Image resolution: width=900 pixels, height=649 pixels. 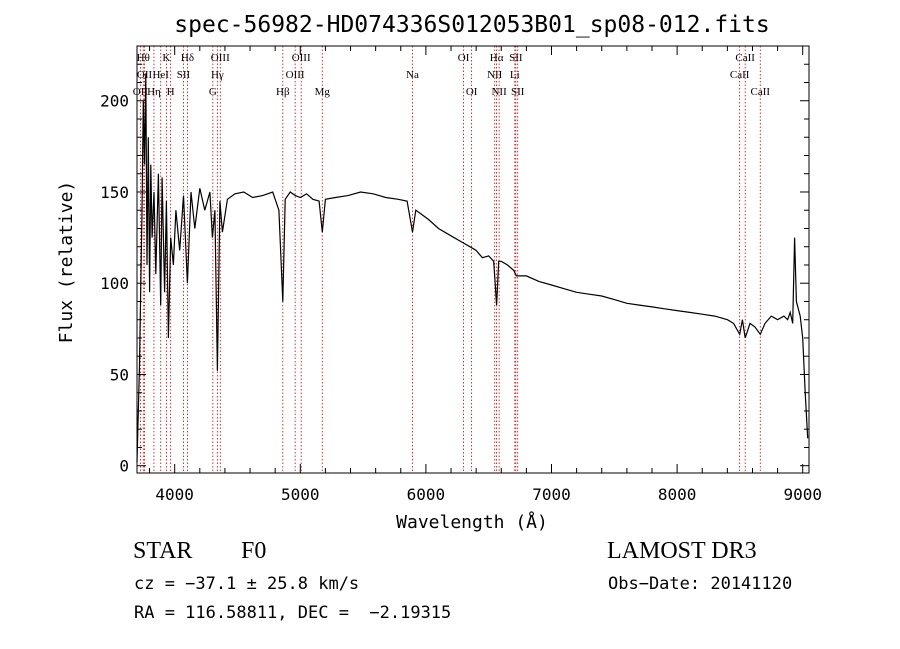 What do you see at coordinates (174, 494) in the screenshot?
I see `x-tick-label: 4000` at bounding box center [174, 494].